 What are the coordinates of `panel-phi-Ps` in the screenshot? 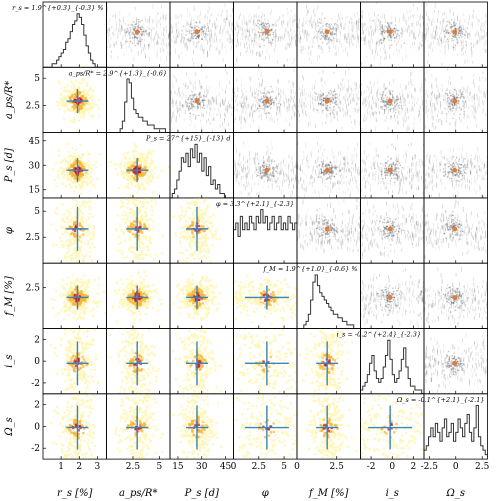 It's located at (201, 230).